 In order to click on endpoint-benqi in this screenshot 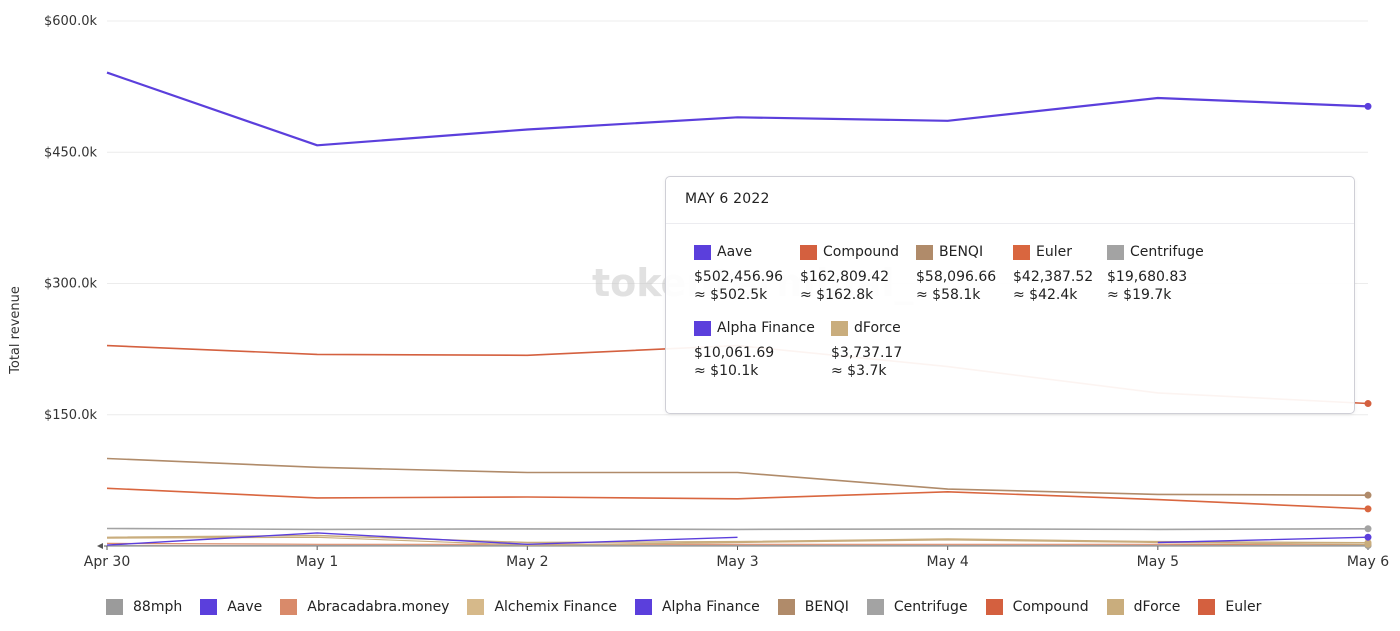, I will do `click(1368, 495)`.